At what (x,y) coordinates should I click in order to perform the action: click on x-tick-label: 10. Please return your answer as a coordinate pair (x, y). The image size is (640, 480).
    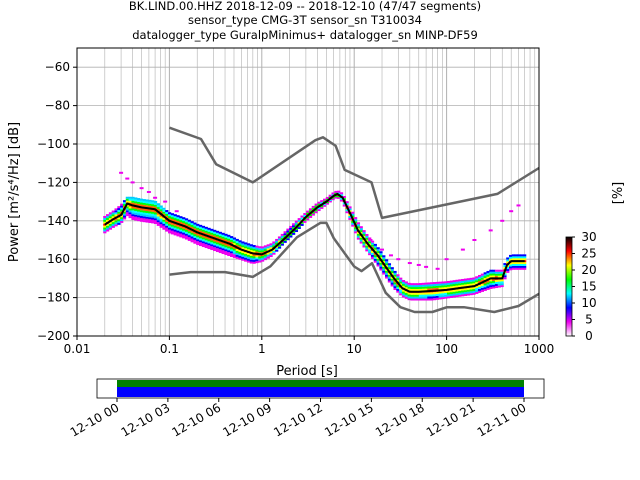
    Looking at the image, I should click on (354, 349).